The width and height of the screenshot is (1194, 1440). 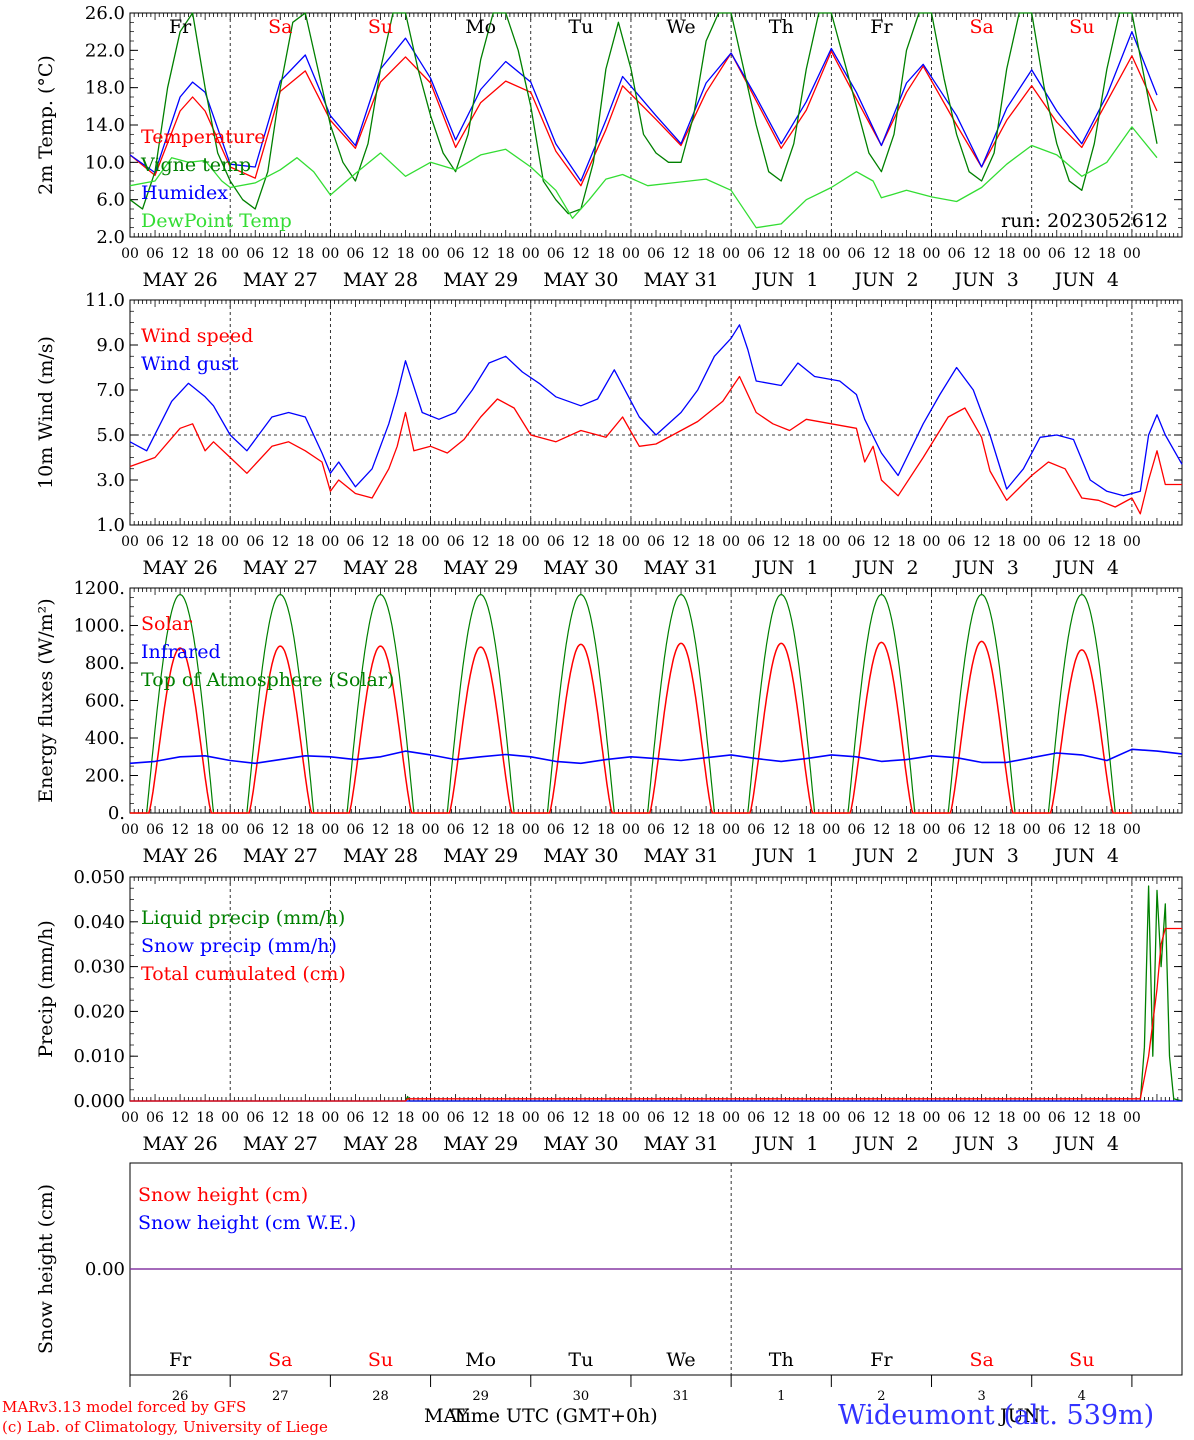 What do you see at coordinates (881, 1396) in the screenshot?
I see `day-number-label: 2` at bounding box center [881, 1396].